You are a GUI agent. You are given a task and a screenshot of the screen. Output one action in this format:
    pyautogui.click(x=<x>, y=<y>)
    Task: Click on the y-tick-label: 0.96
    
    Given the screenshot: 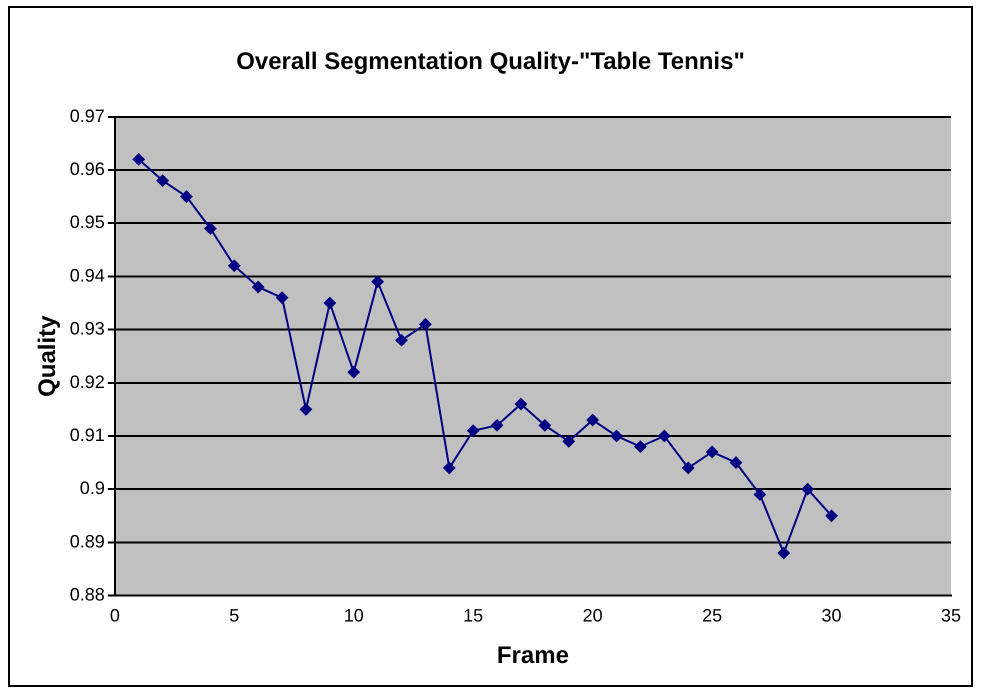 What is the action you would take?
    pyautogui.click(x=87, y=168)
    